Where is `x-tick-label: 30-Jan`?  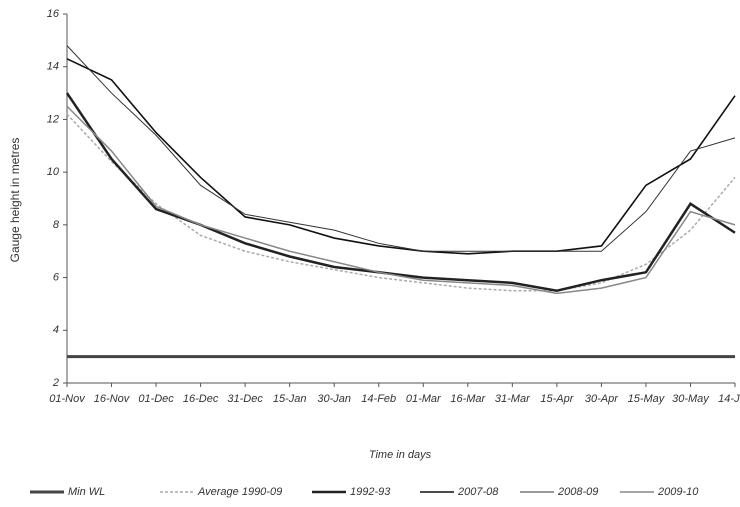
x-tick-label: 30-Jan is located at coordinates (334, 399).